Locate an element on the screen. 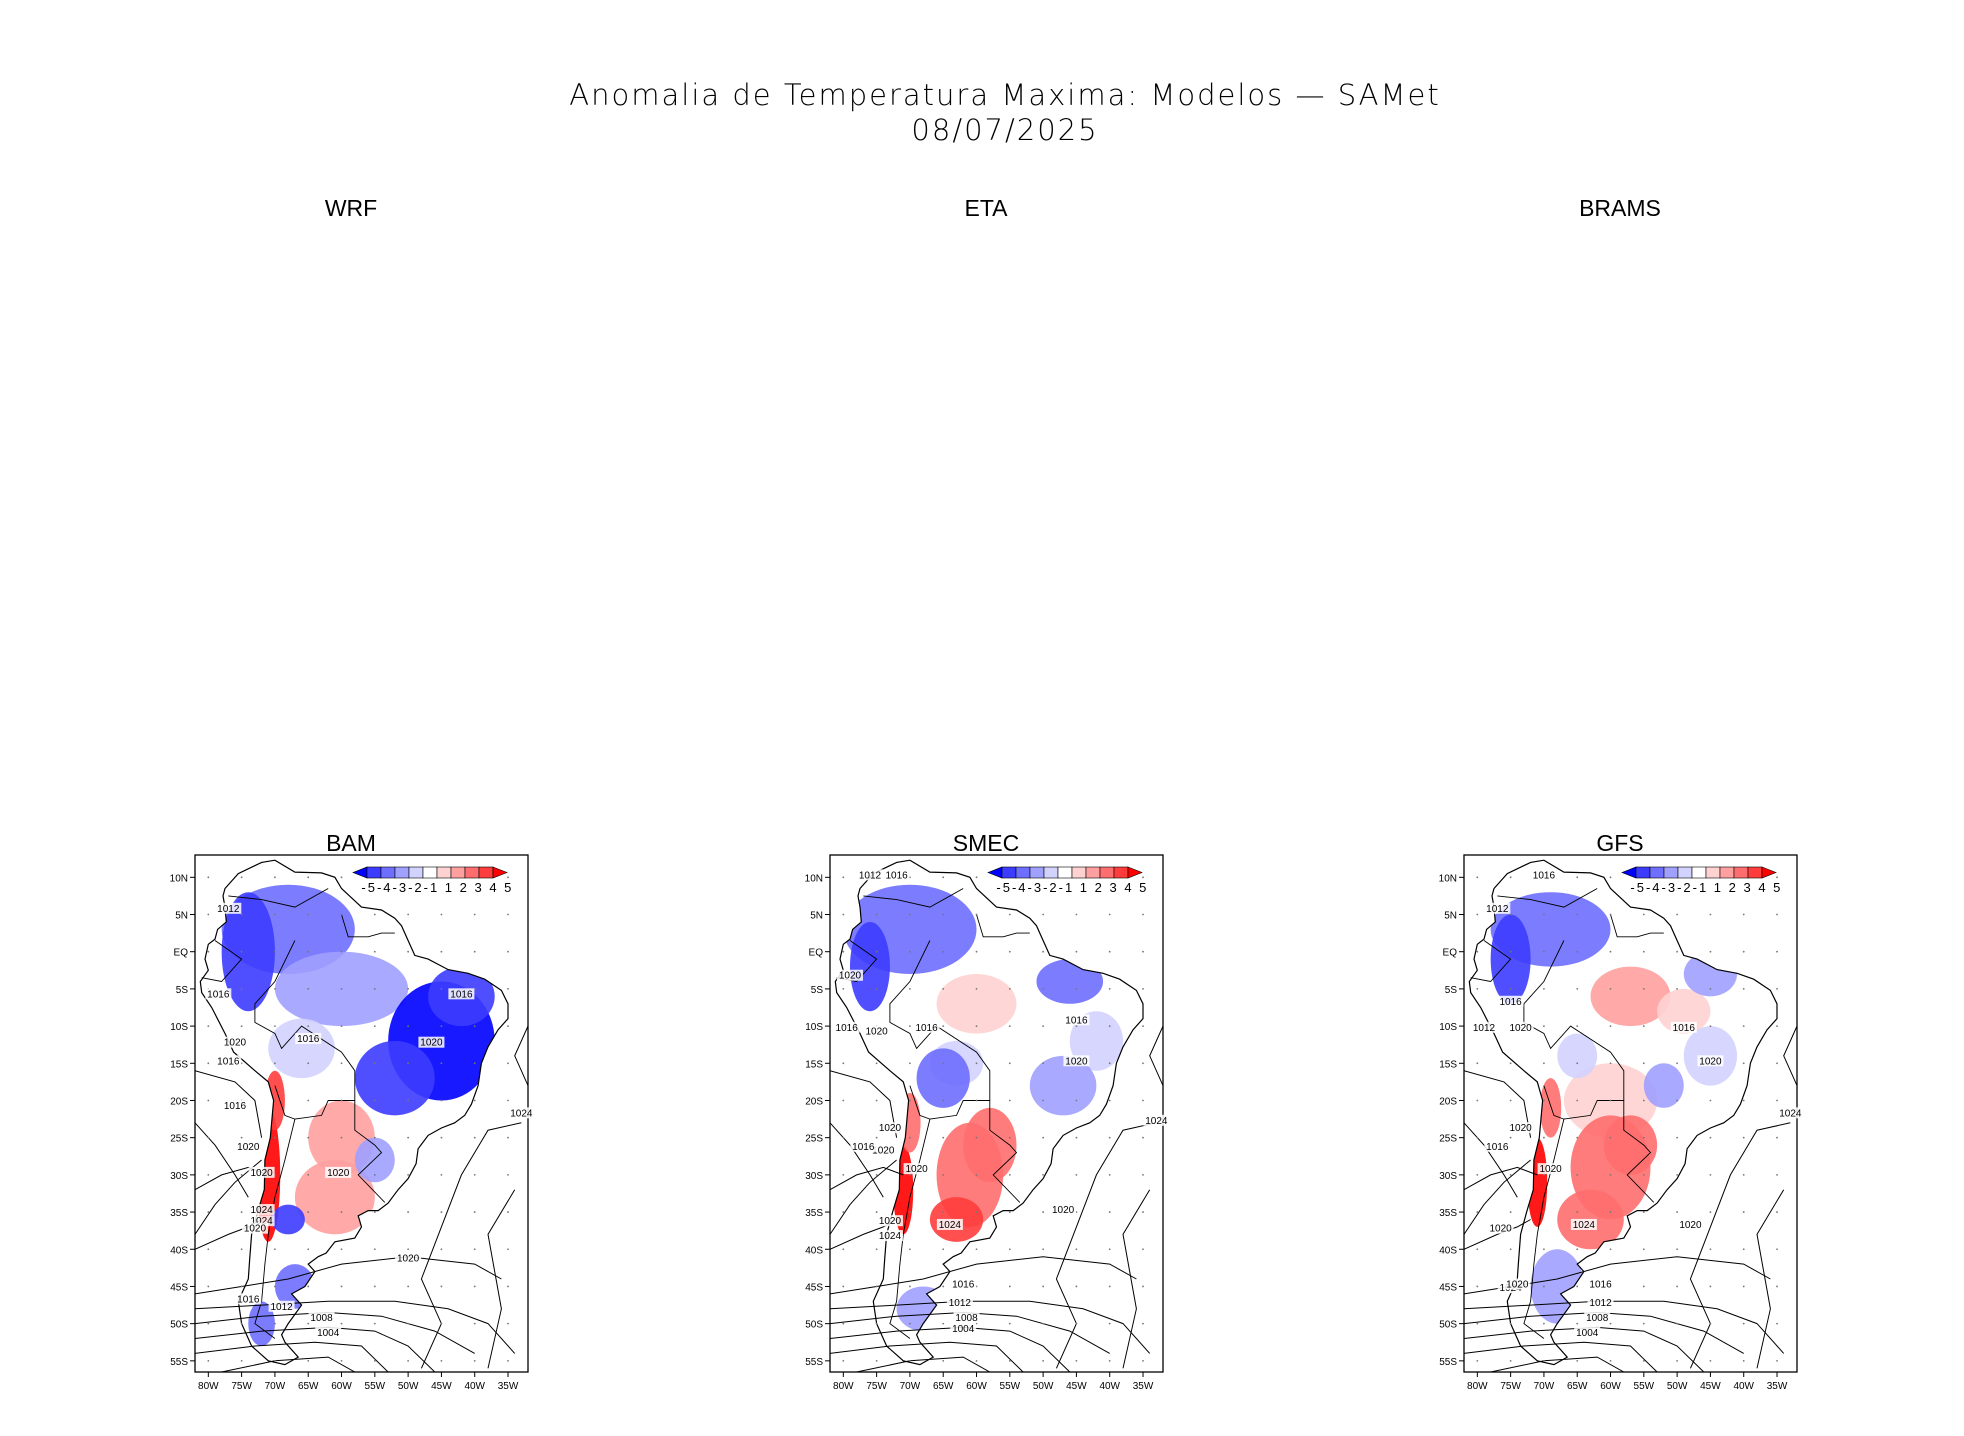 This screenshot has width=1964, height=1436. lat-tick-label: 30S is located at coordinates (179, 1176).